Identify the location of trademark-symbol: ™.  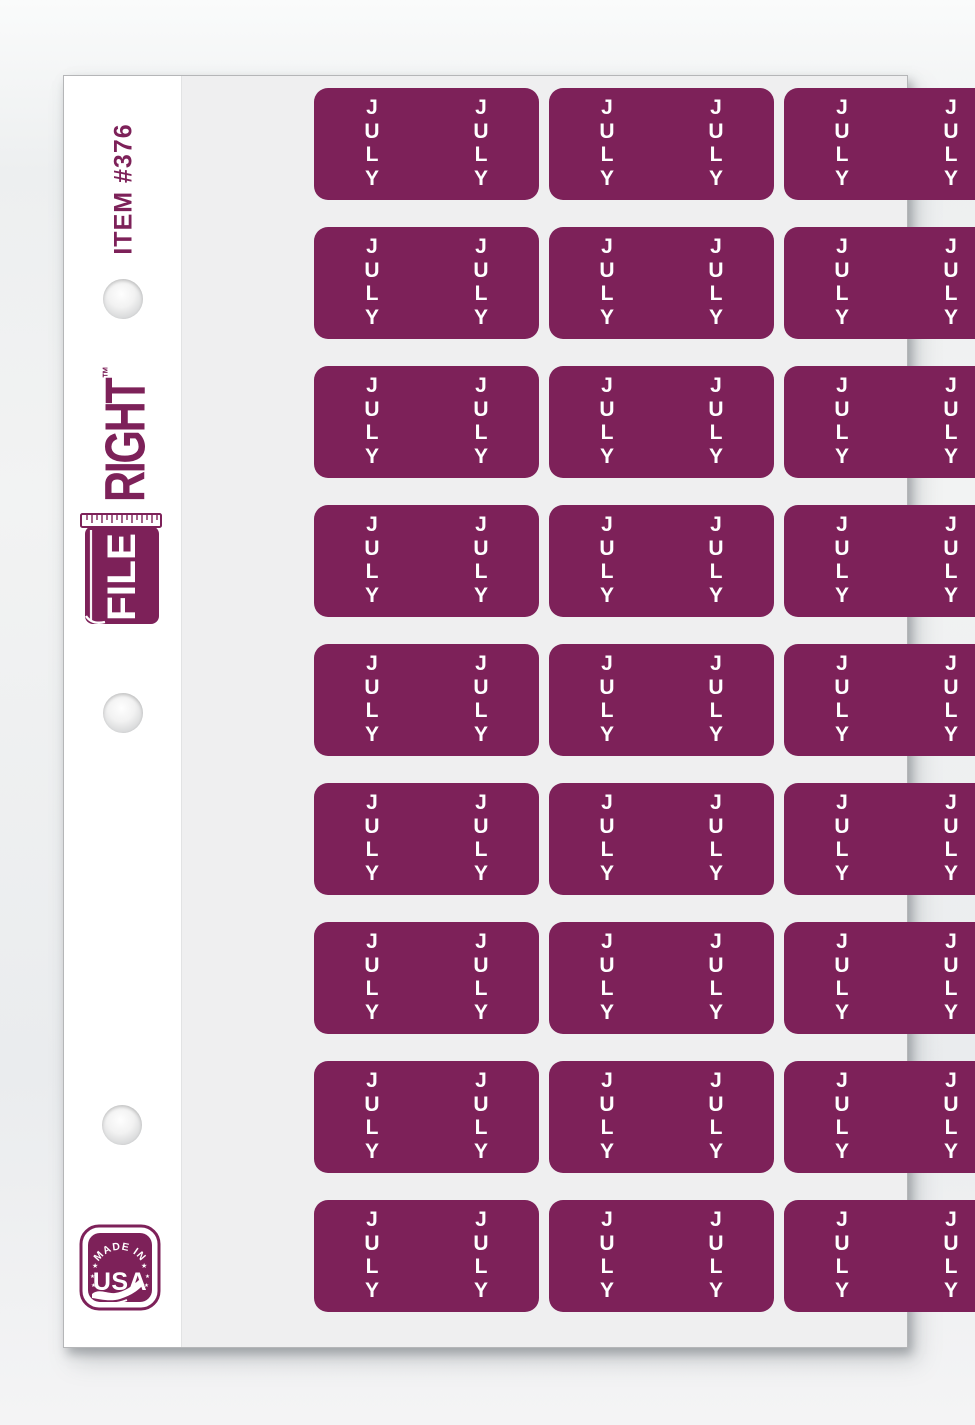
(109, 372).